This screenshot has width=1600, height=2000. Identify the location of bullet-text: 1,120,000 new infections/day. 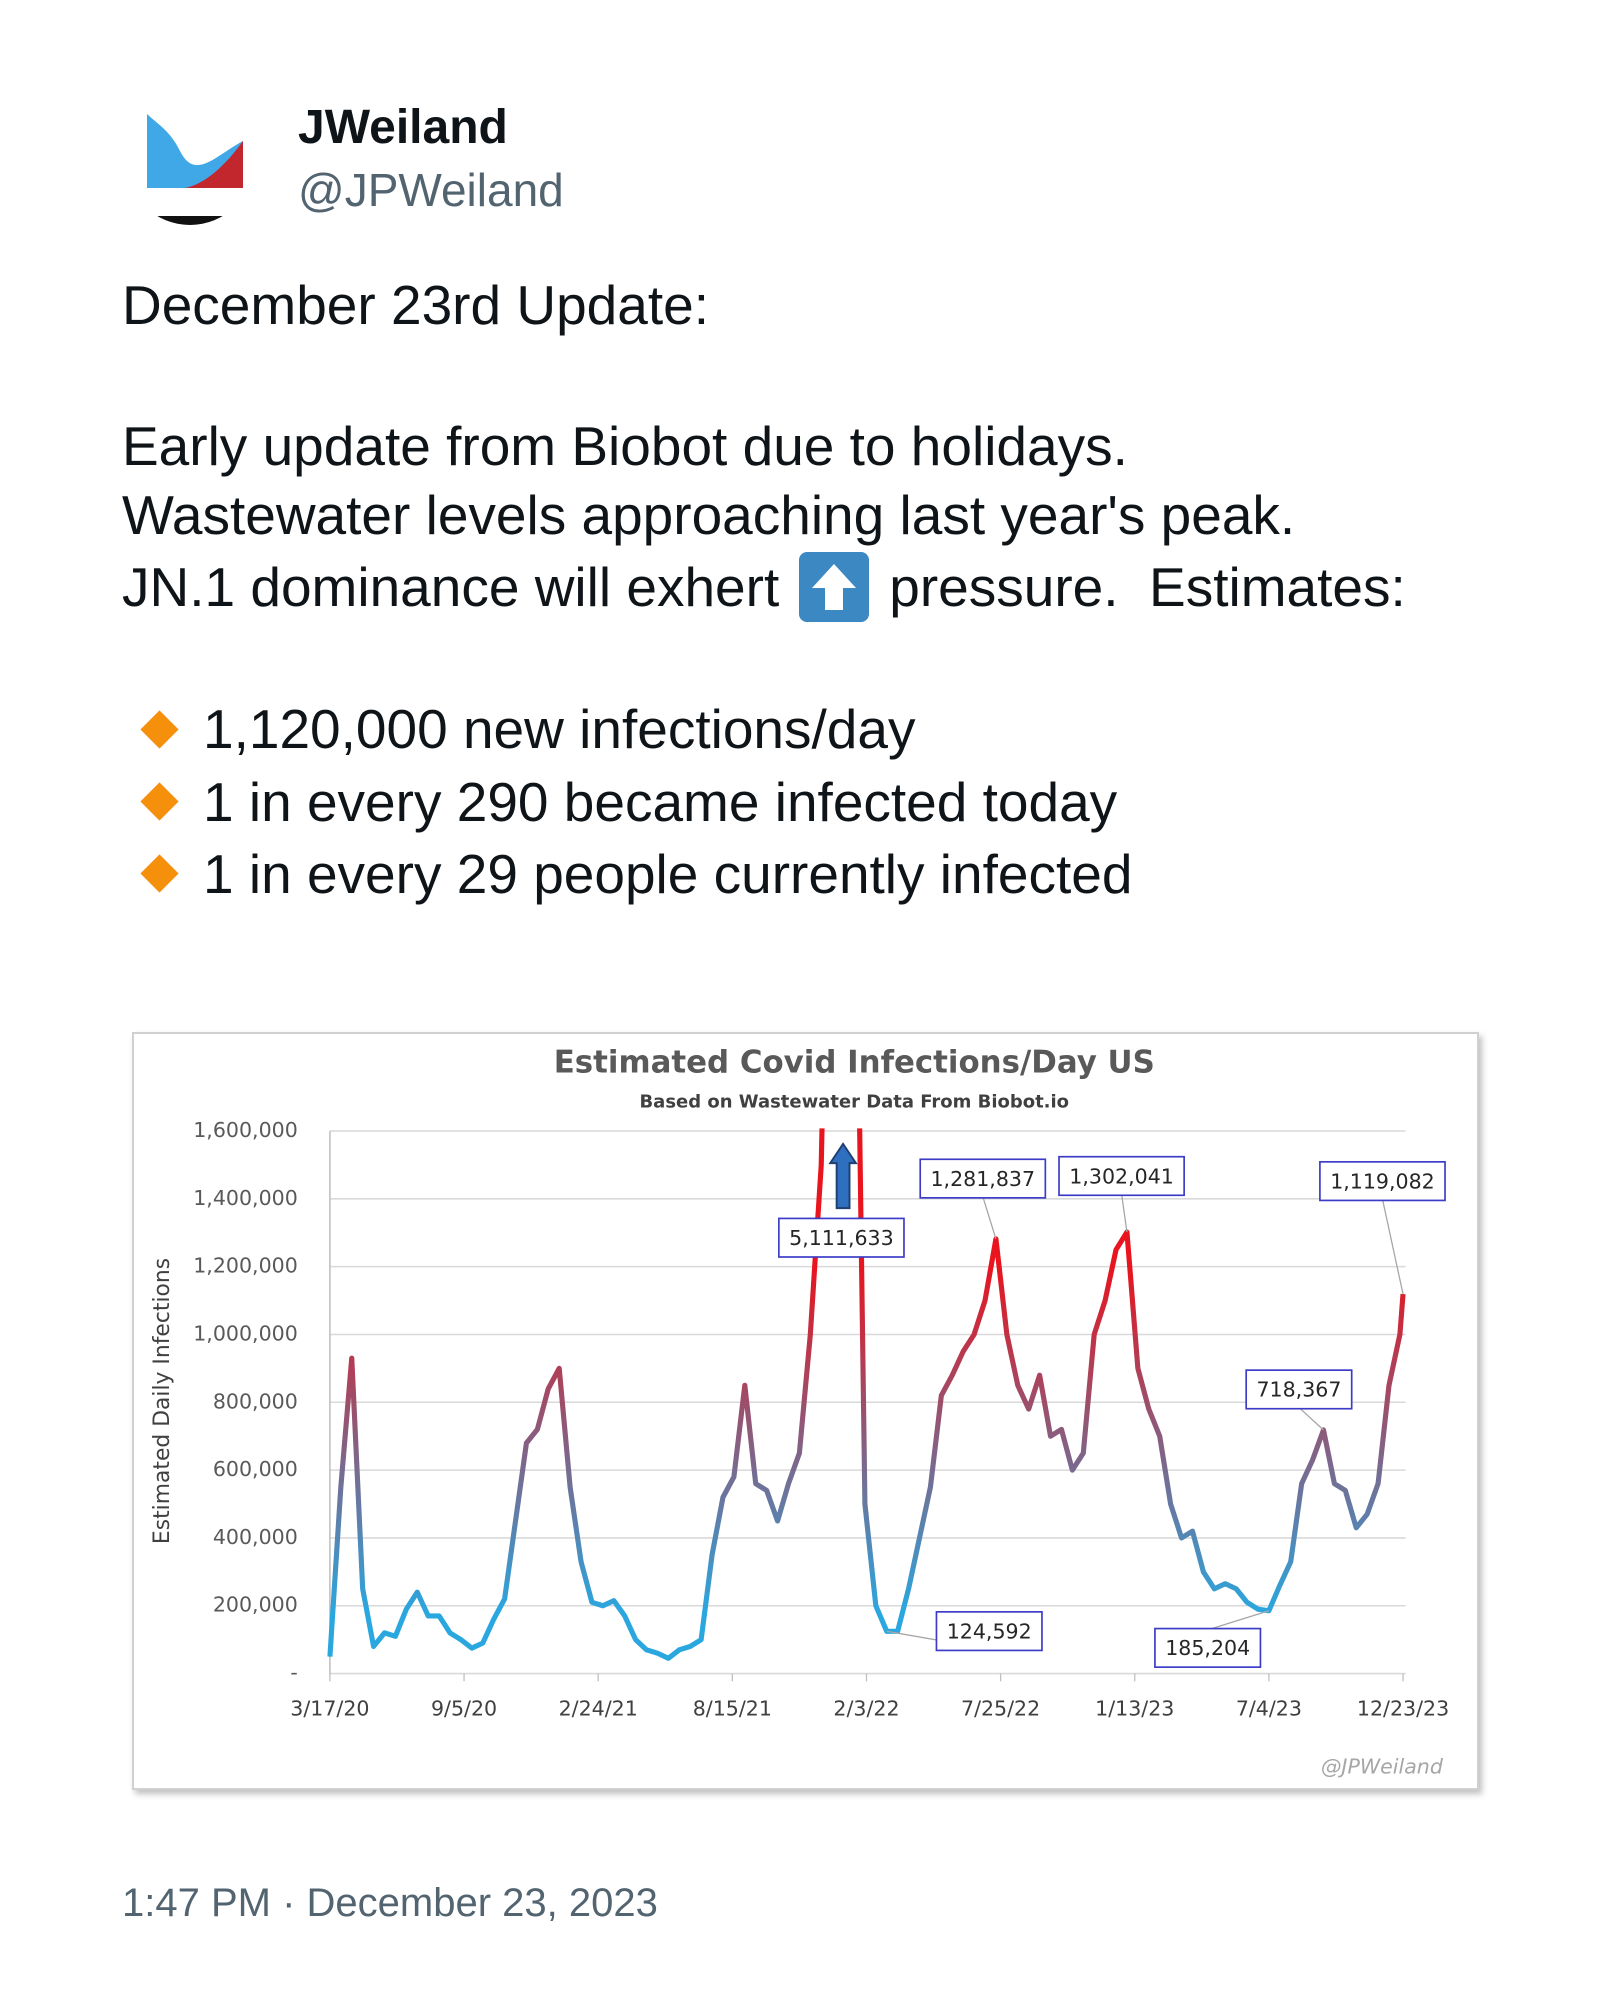
(559, 729).